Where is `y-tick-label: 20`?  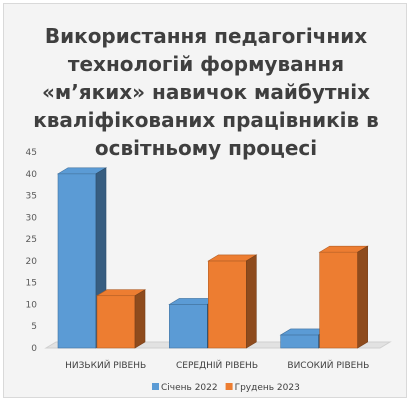 y-tick-label: 20 is located at coordinates (32, 262).